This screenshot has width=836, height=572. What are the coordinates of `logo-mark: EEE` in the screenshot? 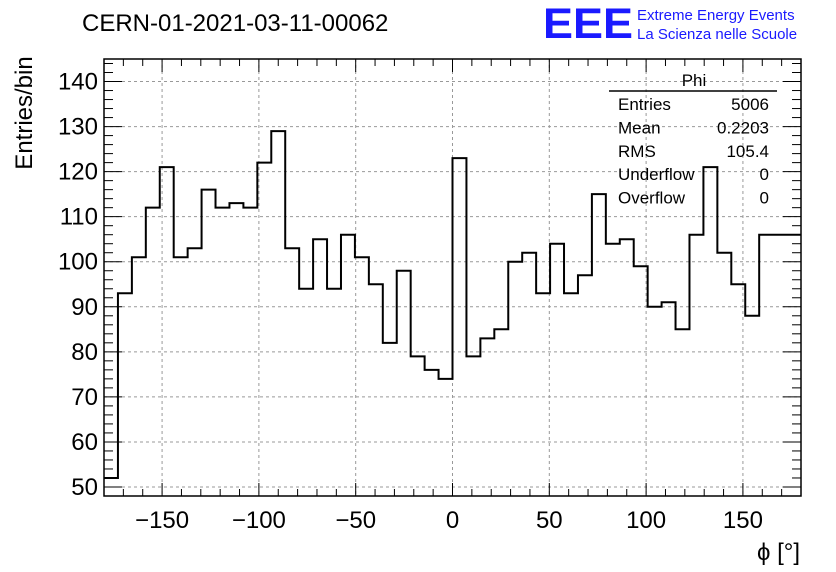 It's located at (588, 22).